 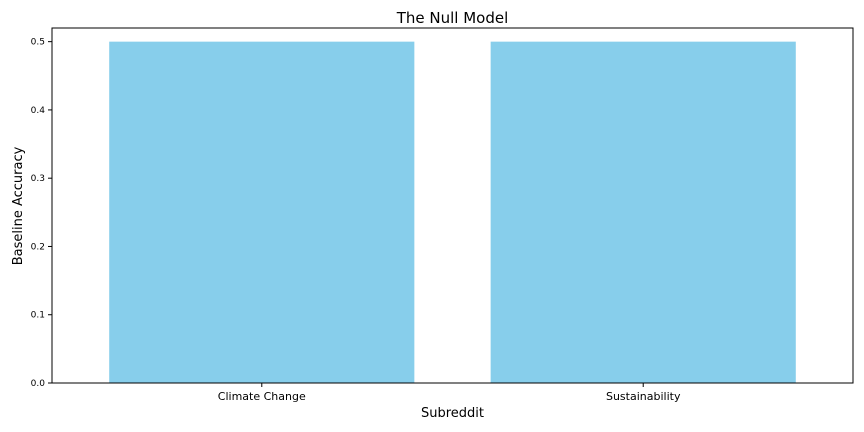 What do you see at coordinates (449, 393) in the screenshot?
I see `x-ticks-layer: Climate Change Sustainability` at bounding box center [449, 393].